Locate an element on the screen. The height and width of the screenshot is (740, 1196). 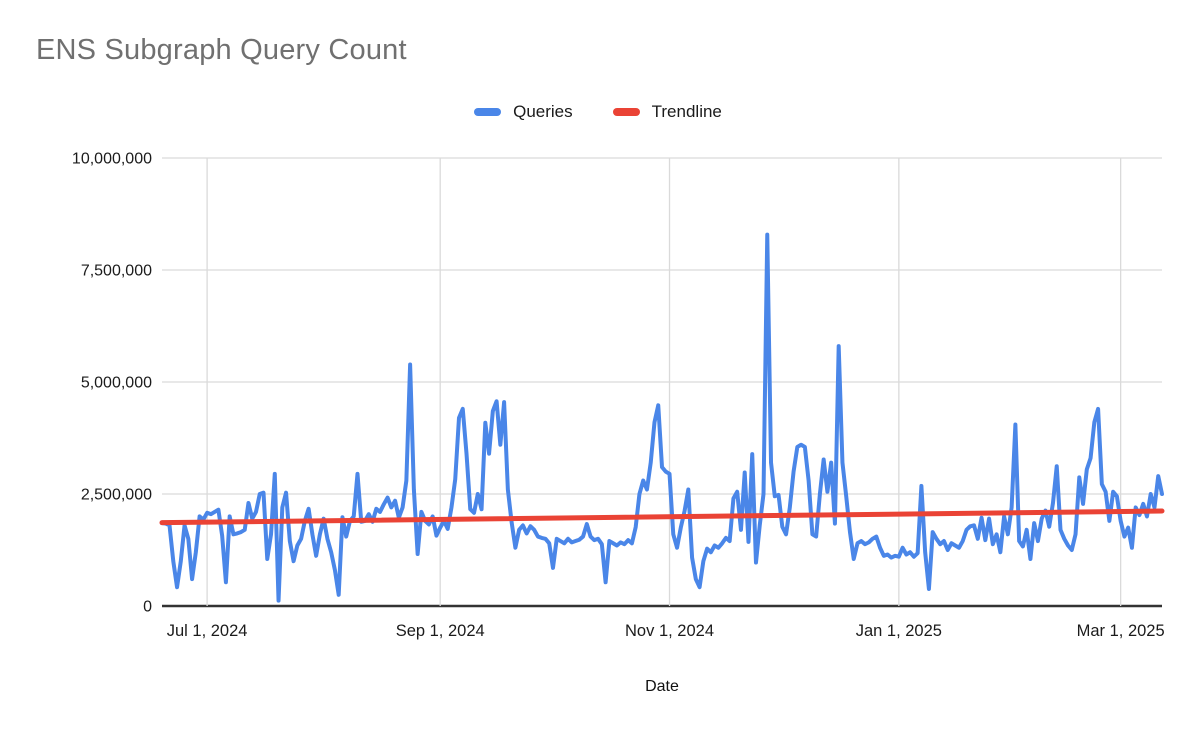
y-axis-tick-label: 2,500,000 is located at coordinates (116, 495).